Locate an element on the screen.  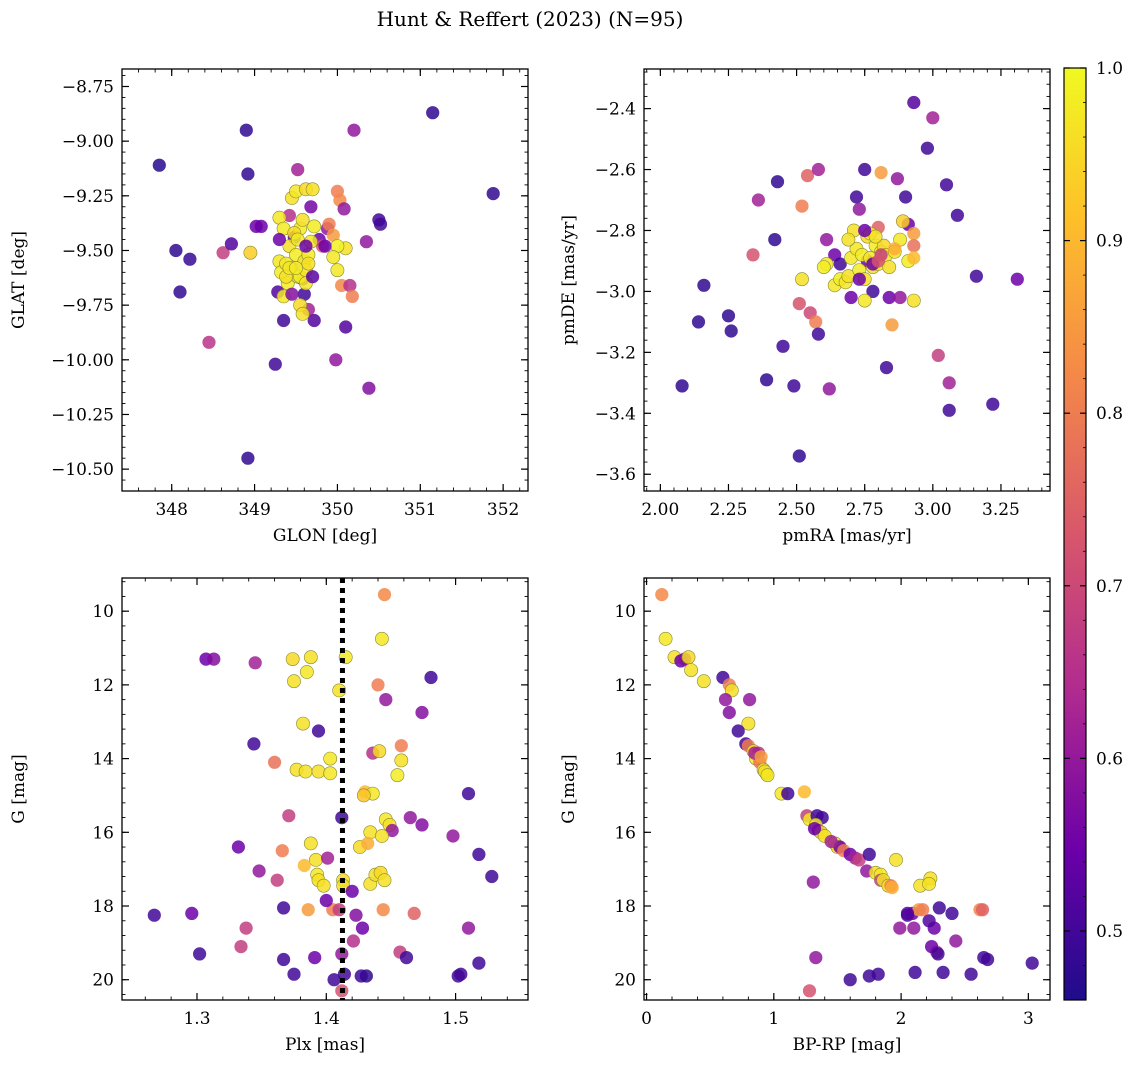
y-tick-label: 10 is located at coordinates (103, 612).